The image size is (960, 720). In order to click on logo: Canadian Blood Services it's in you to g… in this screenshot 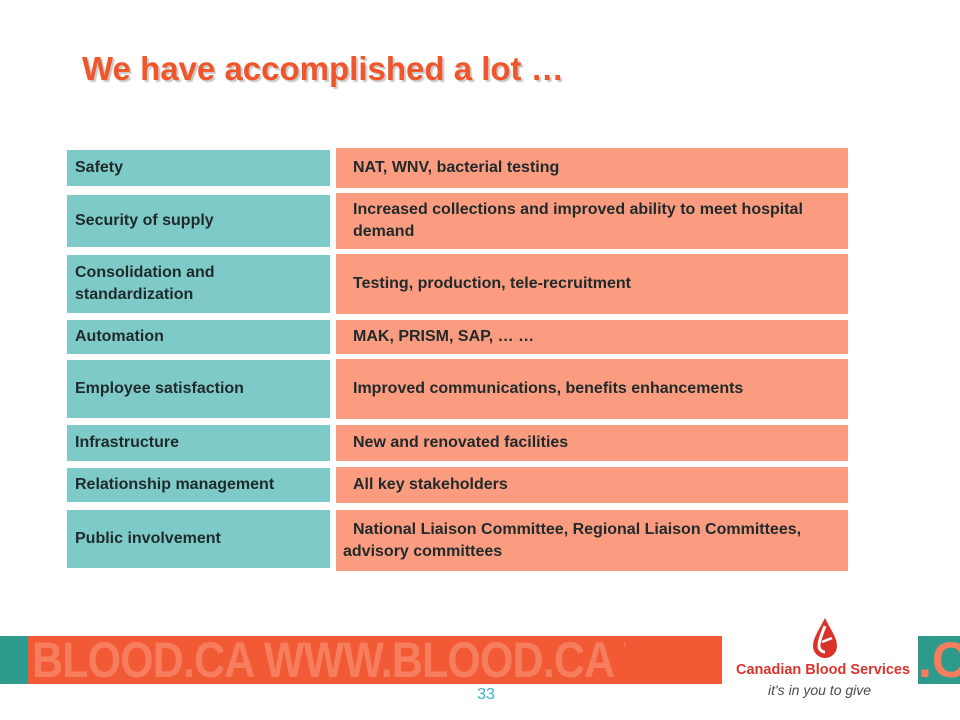, I will do `click(820, 664)`.